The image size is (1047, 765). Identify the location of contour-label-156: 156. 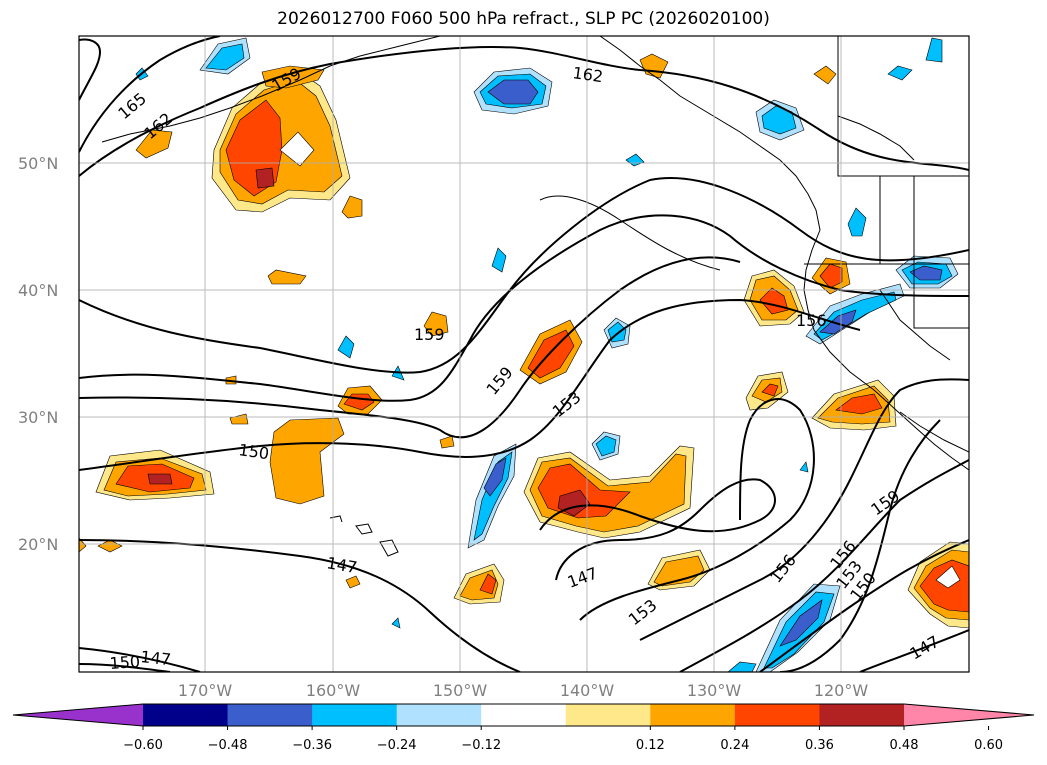
(811, 320).